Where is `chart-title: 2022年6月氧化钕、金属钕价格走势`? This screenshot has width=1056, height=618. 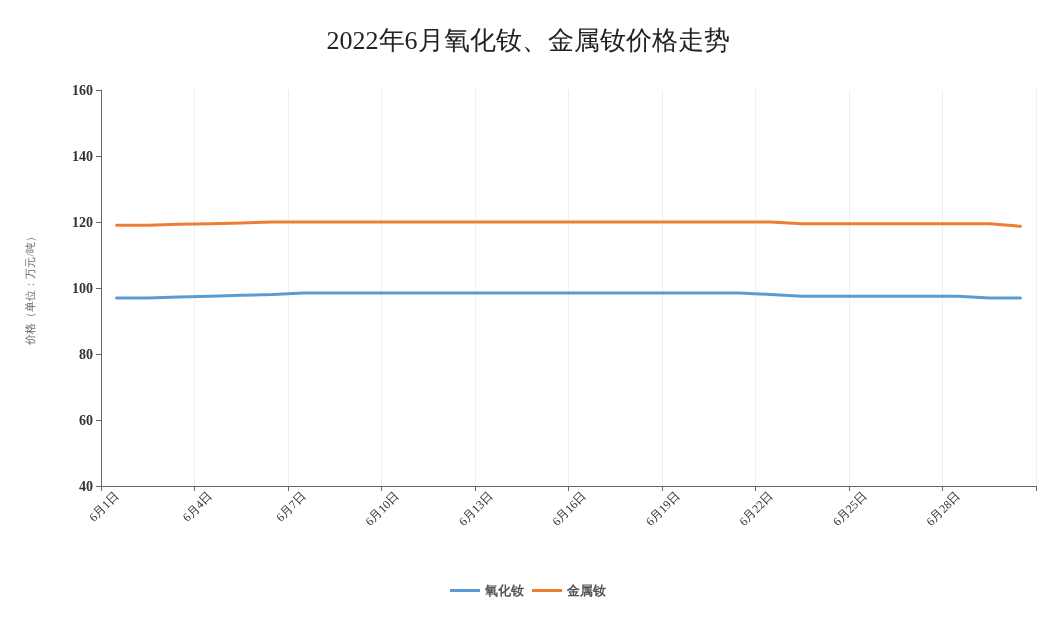
chart-title: 2022年6月氧化钕、金属钕价格走势 is located at coordinates (528, 40).